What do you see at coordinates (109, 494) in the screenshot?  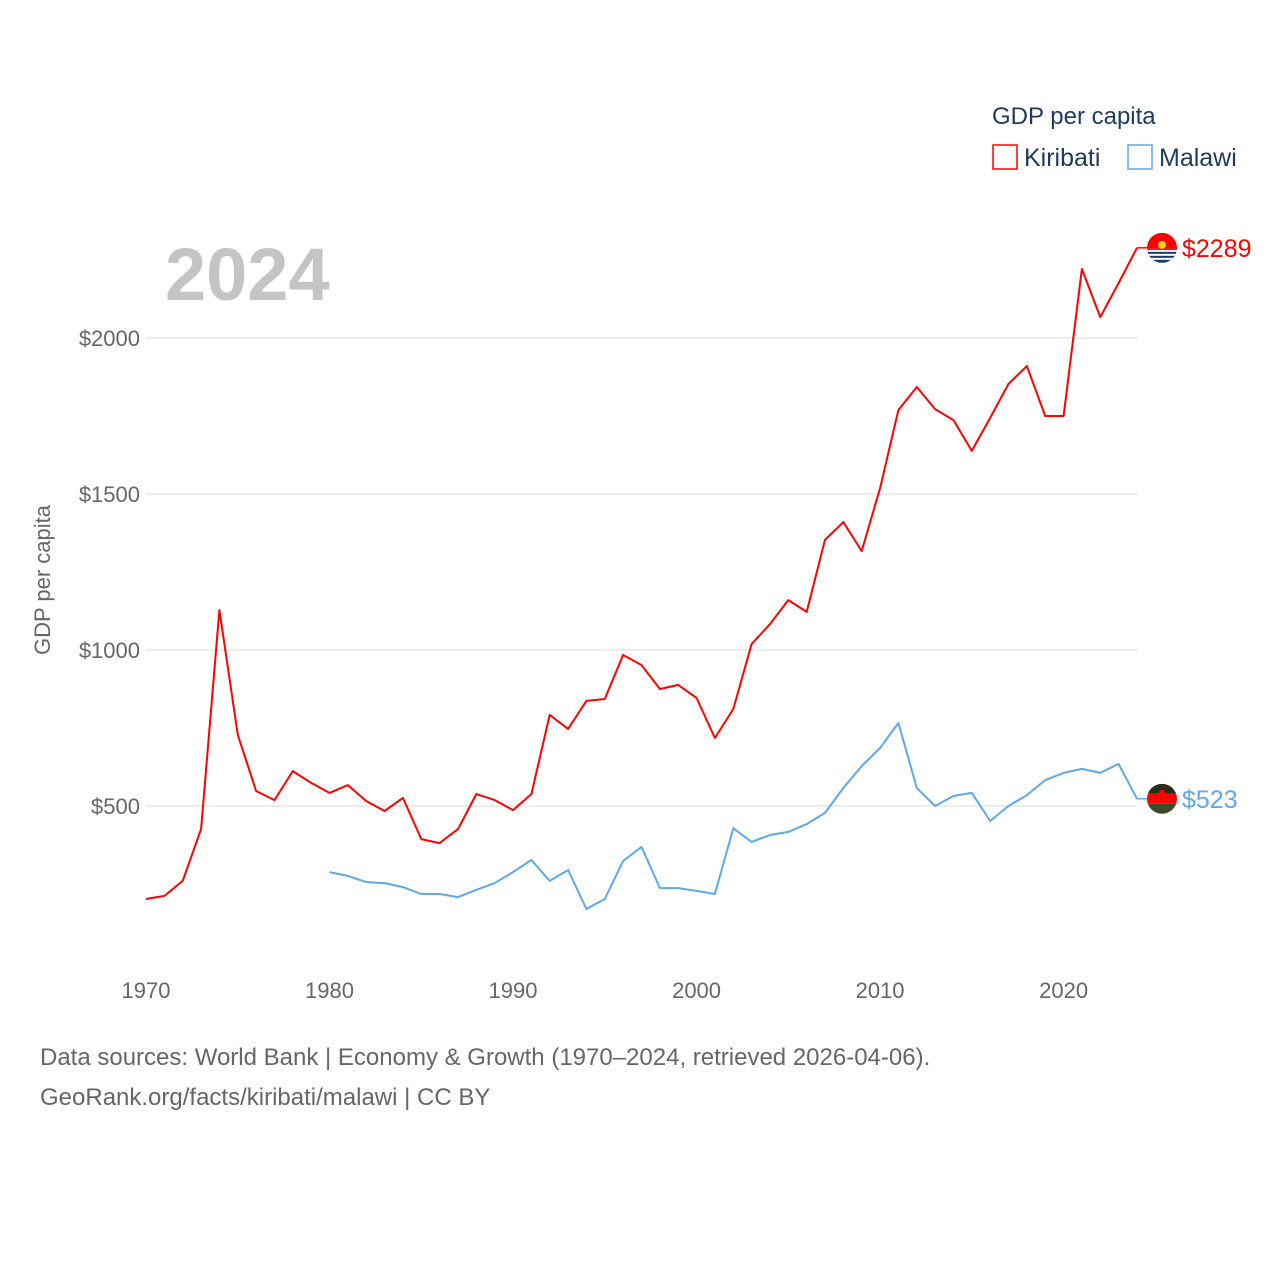 I see `y-tick-label: $1500` at bounding box center [109, 494].